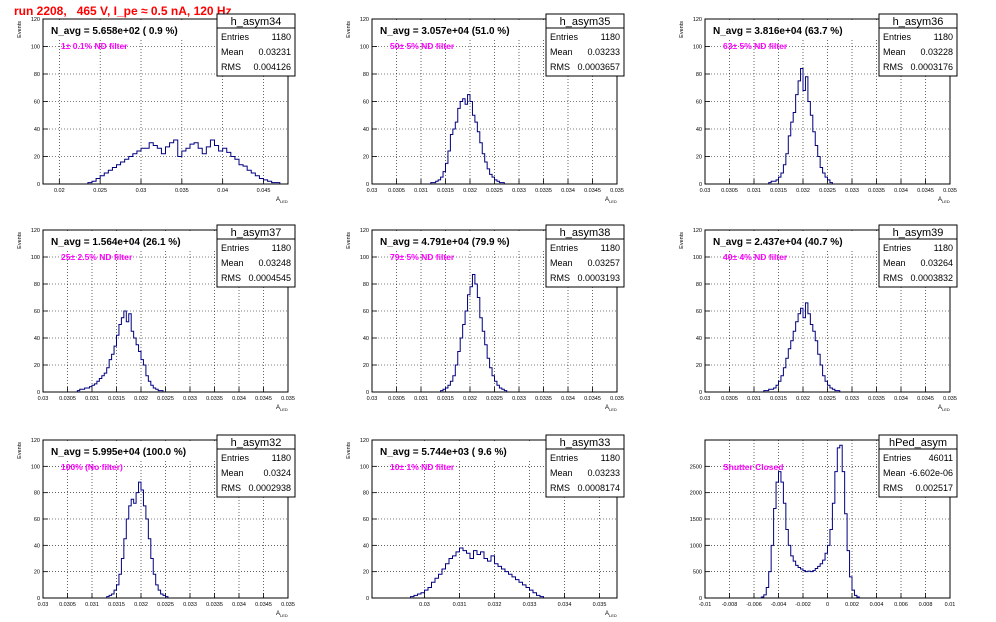 The image size is (996, 622). I want to click on stats-value: 0.0004545, so click(269, 278).